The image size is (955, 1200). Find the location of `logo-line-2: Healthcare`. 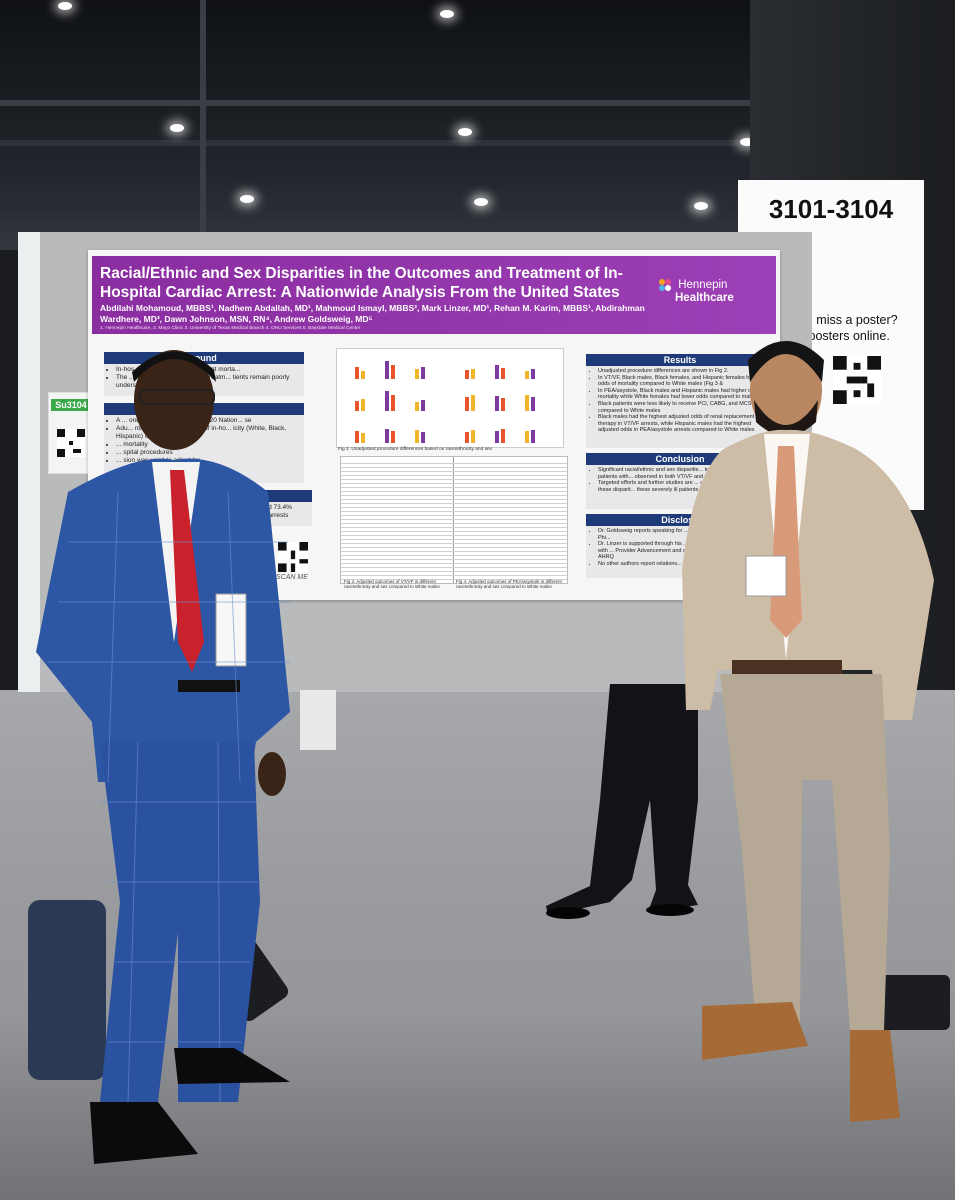

logo-line-2: Healthcare is located at coordinates (704, 298).